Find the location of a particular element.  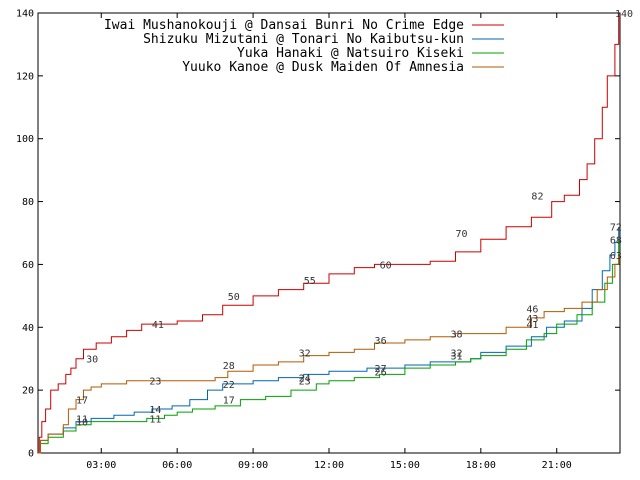

y-tick-label: 0 is located at coordinates (31, 454).